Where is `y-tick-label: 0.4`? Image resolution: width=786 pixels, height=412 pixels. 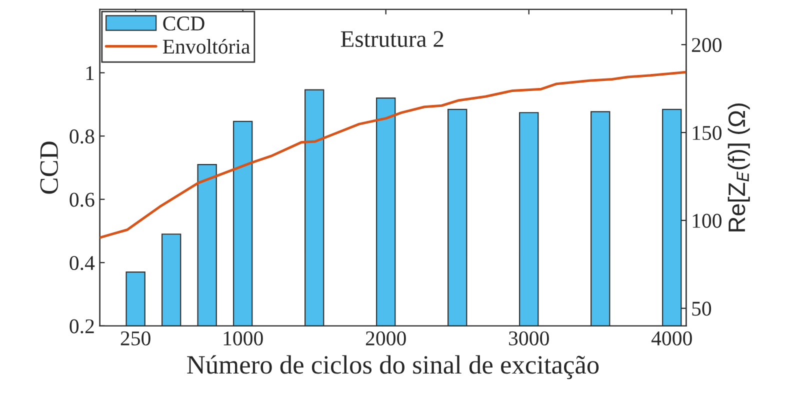
y-tick-label: 0.4 is located at coordinates (82, 263).